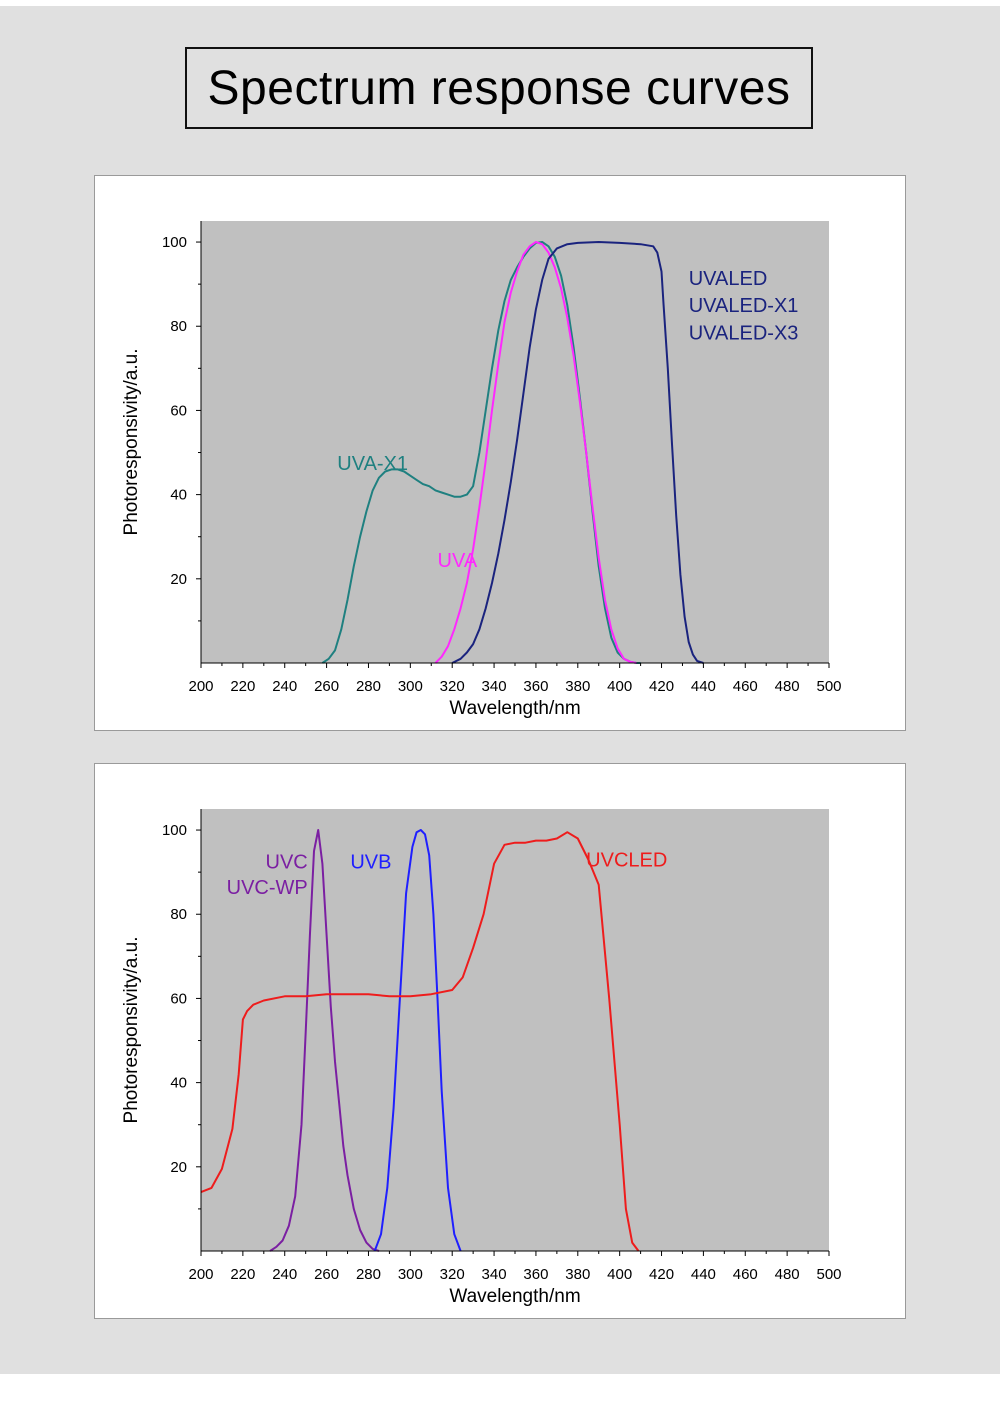  Describe the element at coordinates (368, 686) in the screenshot. I see `chart-1-x-tick-label: 280` at that location.